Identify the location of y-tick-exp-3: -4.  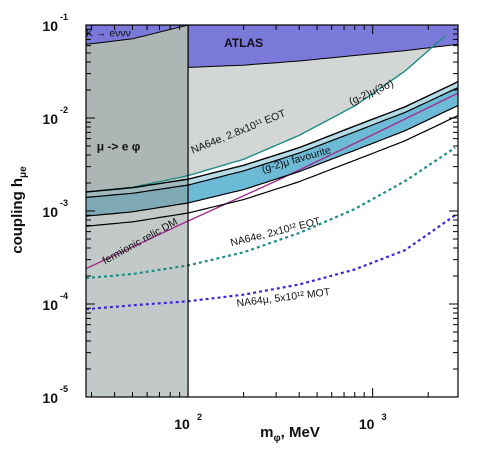
(64, 296).